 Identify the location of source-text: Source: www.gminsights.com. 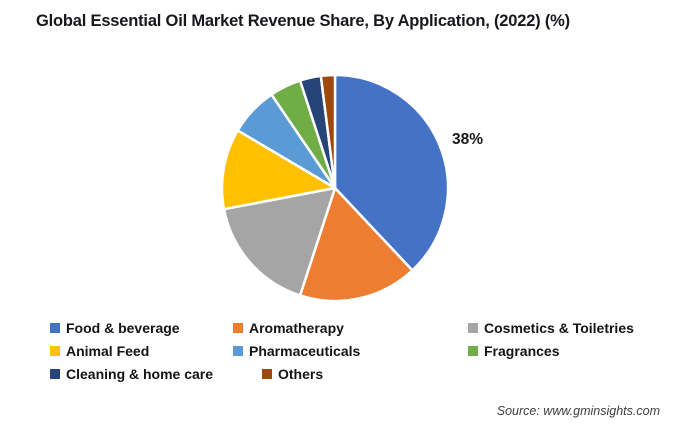
(578, 411).